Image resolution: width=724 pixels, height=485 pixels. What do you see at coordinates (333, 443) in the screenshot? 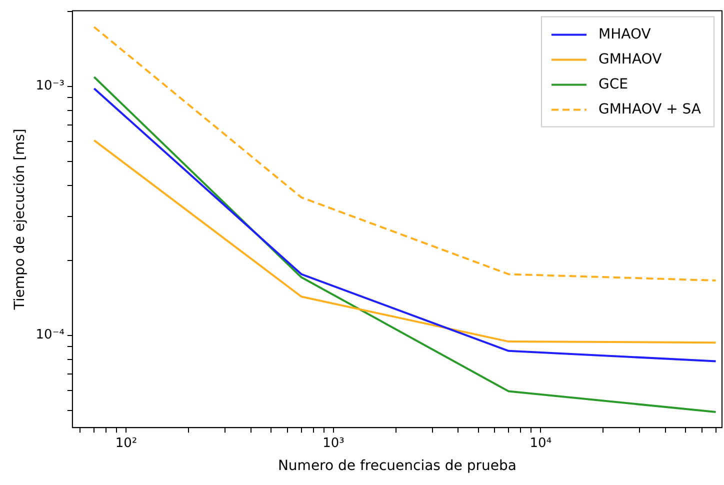
I see `x-tick-label: 10³` at bounding box center [333, 443].